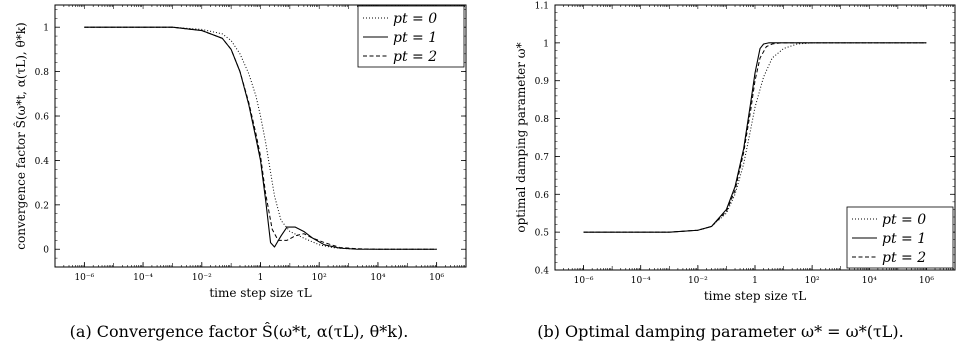 The width and height of the screenshot is (961, 356). I want to click on chart-a-legend-label-2: pt = 2, so click(415, 57).